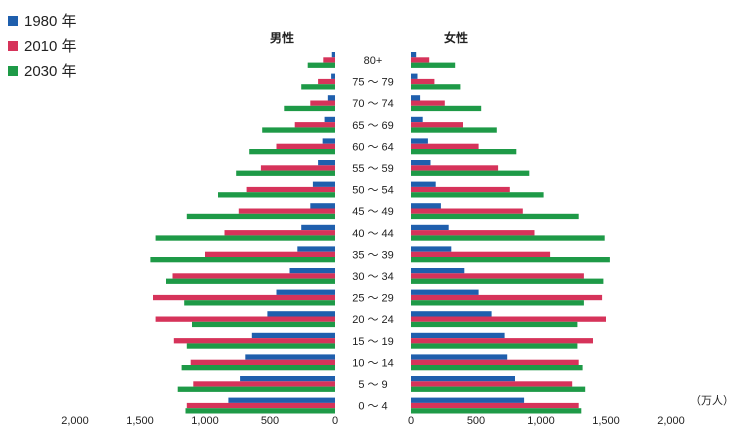  What do you see at coordinates (305, 292) in the screenshot?
I see `bar-male-1980年-11` at bounding box center [305, 292].